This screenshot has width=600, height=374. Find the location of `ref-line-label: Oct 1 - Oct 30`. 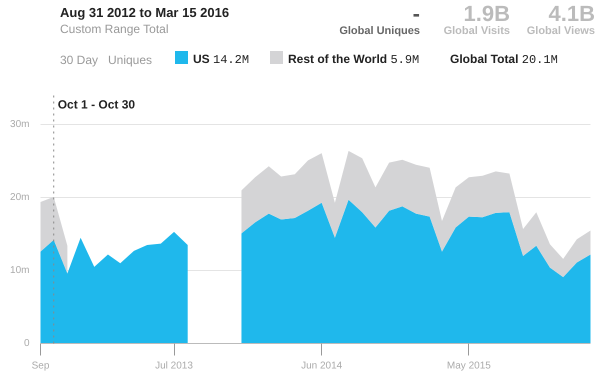

ref-line-label: Oct 1 - Oct 30 is located at coordinates (97, 105).